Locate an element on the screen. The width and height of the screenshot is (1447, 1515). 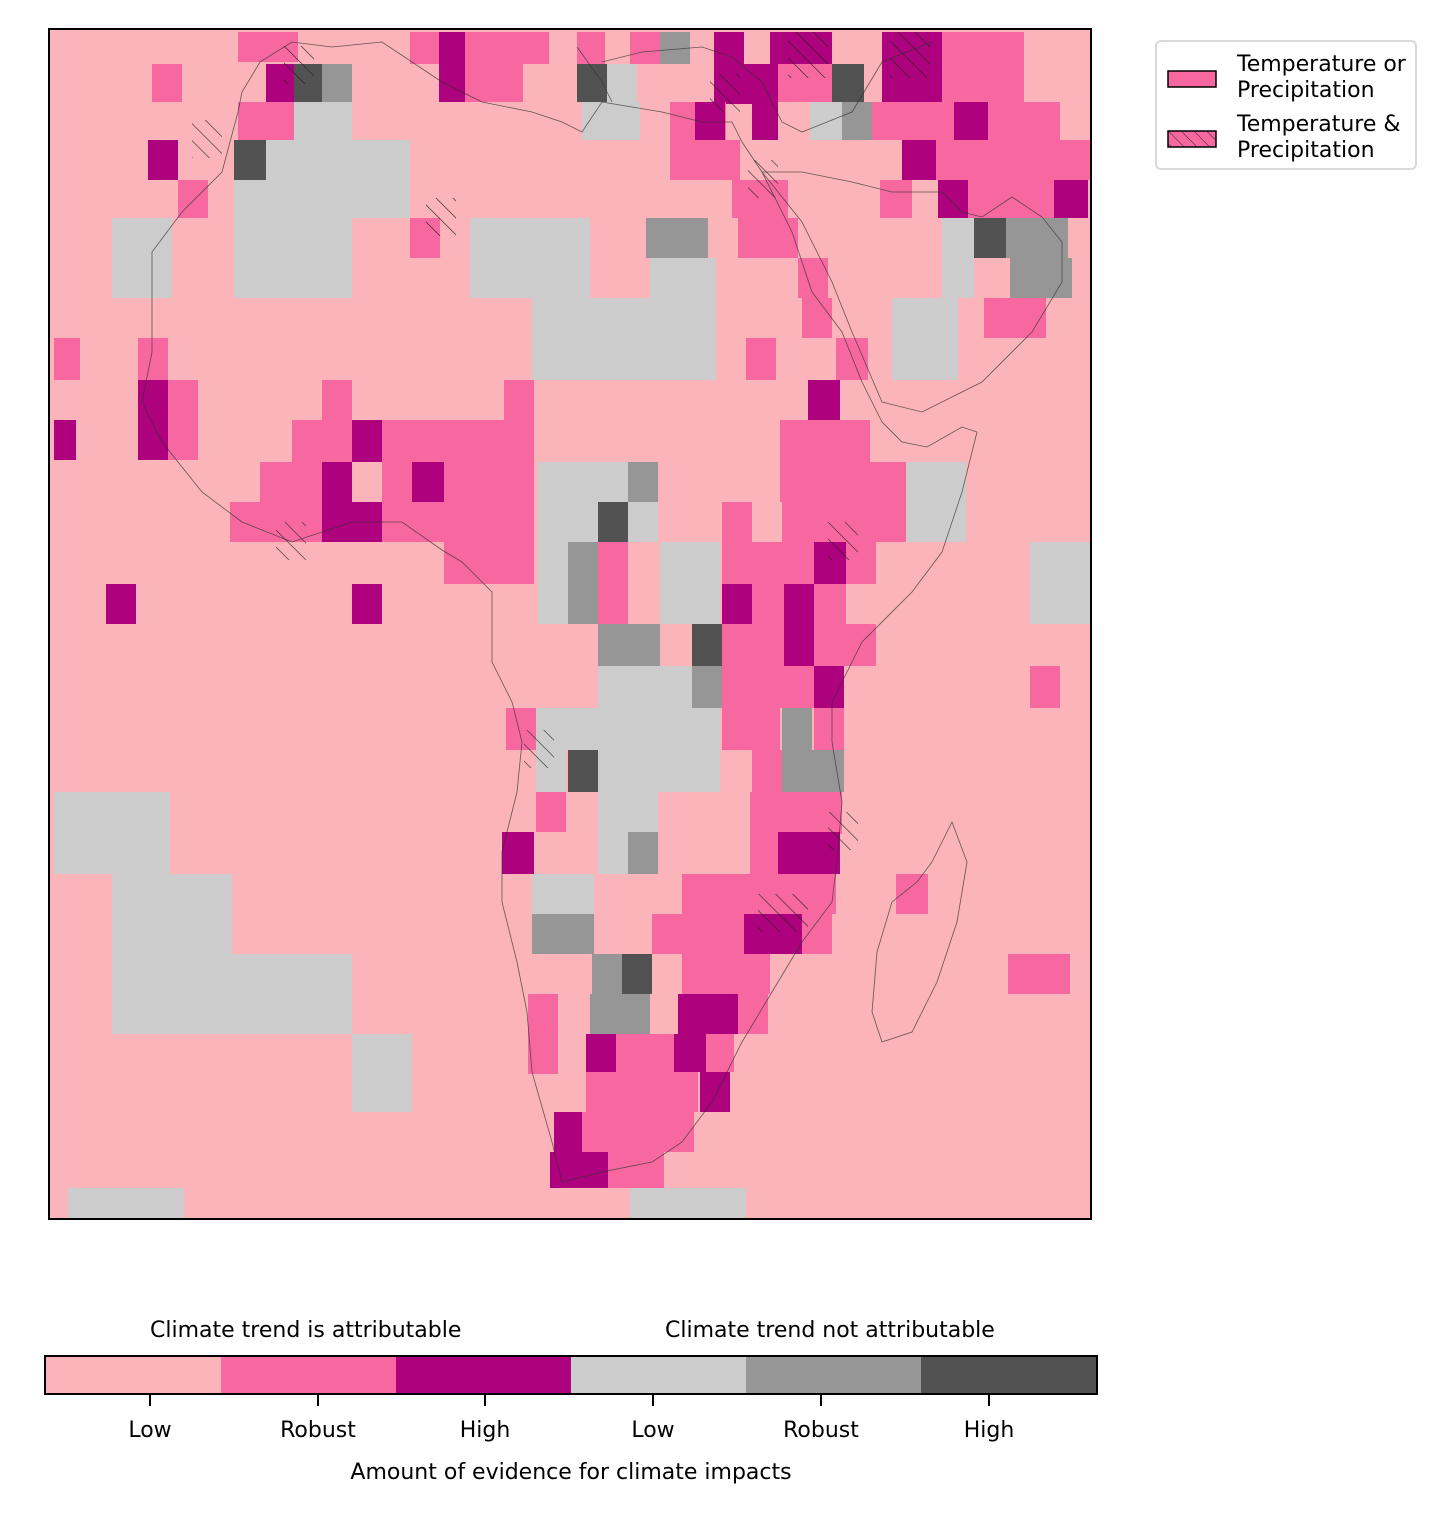
legend-label-line1: Temperature & is located at coordinates (1319, 124).